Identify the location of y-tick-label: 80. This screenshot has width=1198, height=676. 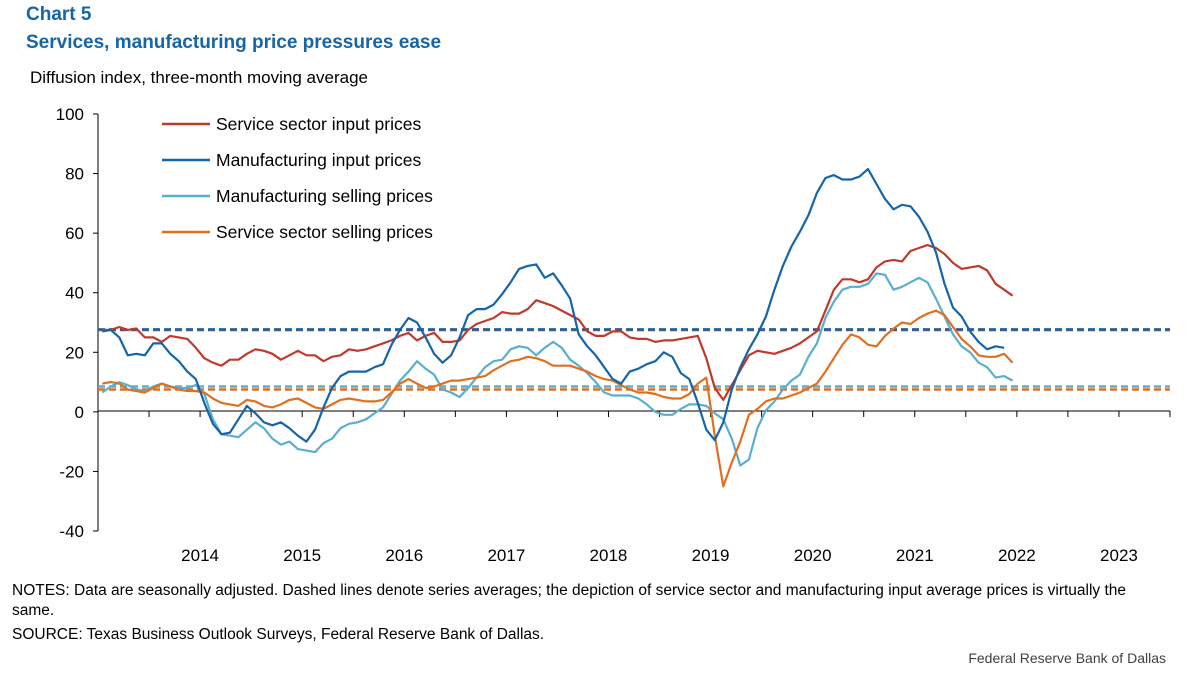
(74, 174).